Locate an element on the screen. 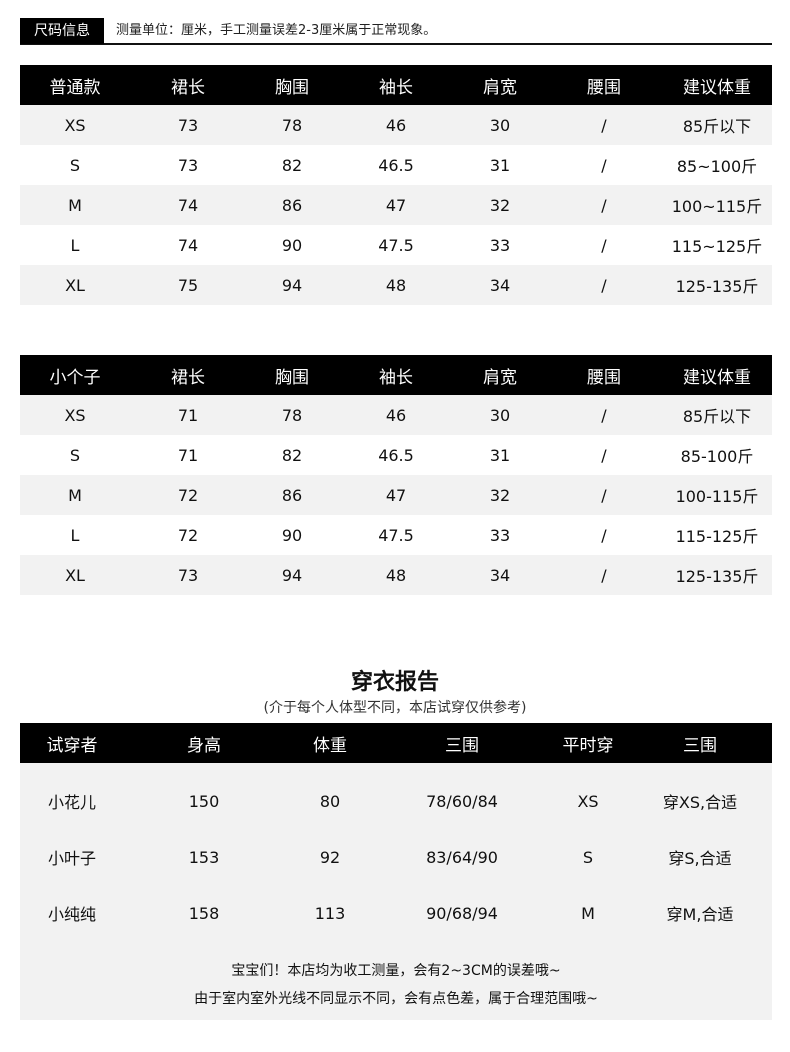 The width and height of the screenshot is (790, 1052). table-row: XS 73 78 46 30 / 85斤以下 is located at coordinates (396, 125).